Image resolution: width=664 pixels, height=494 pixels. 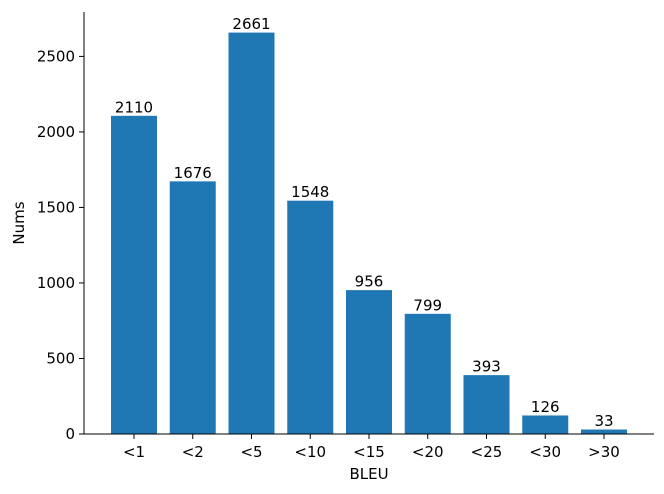 What do you see at coordinates (193, 452) in the screenshot?
I see `x-tick-label: <2` at bounding box center [193, 452].